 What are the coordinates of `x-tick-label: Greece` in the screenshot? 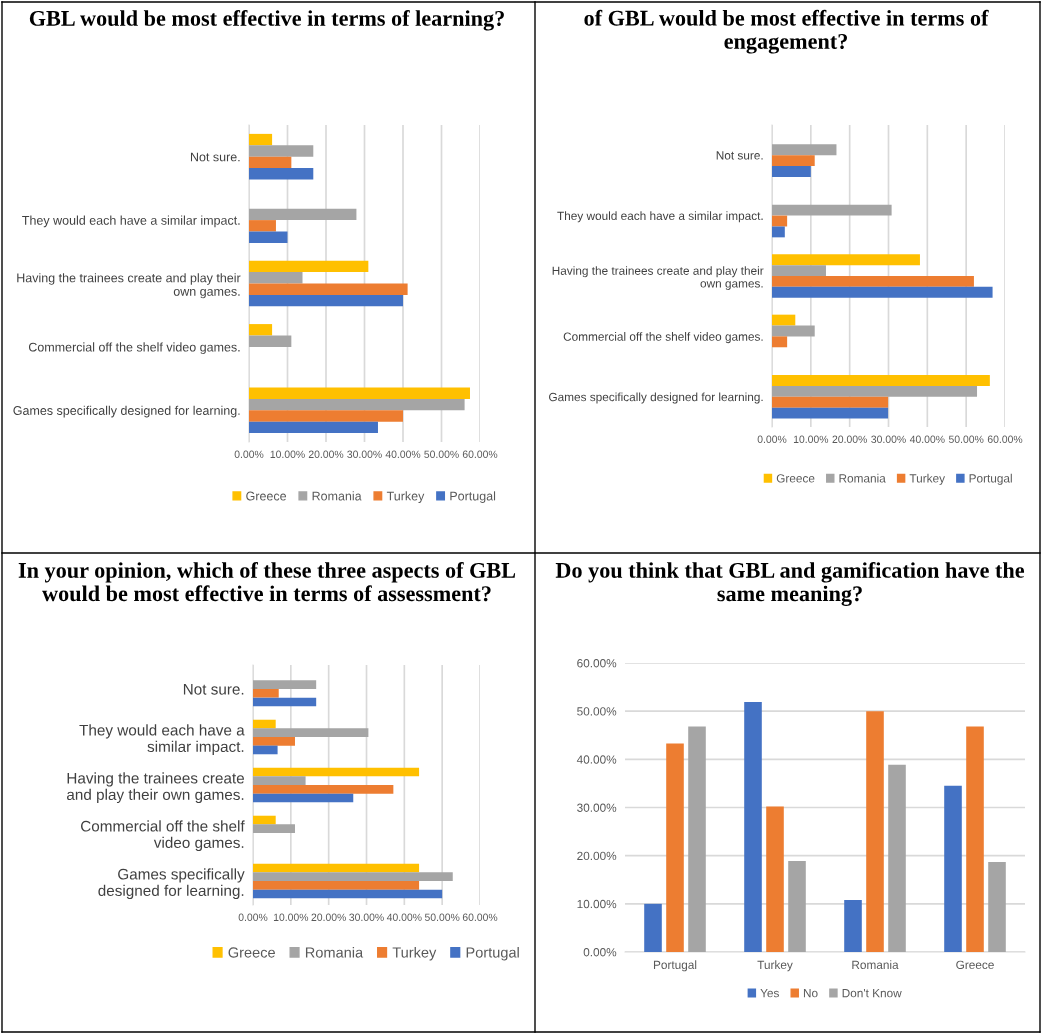 It's located at (975, 964).